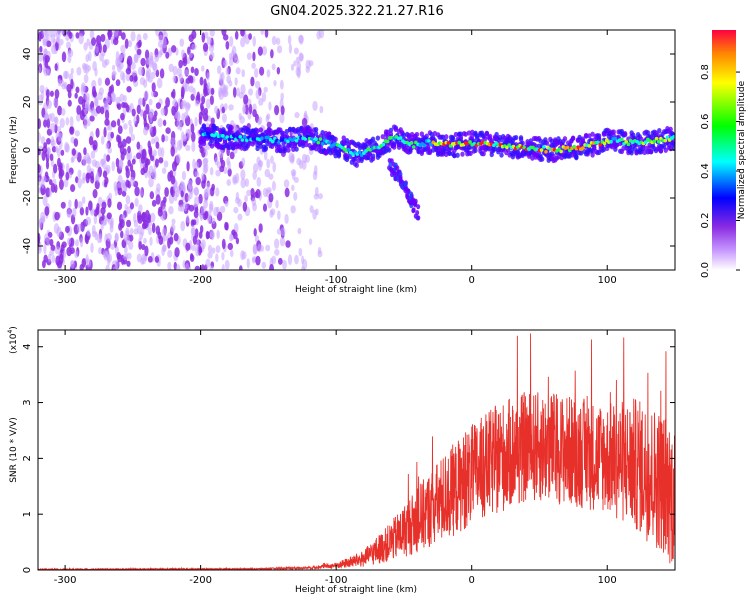 The width and height of the screenshot is (750, 600). What do you see at coordinates (390, 165) in the screenshot?
I see `branch-mark` at bounding box center [390, 165].